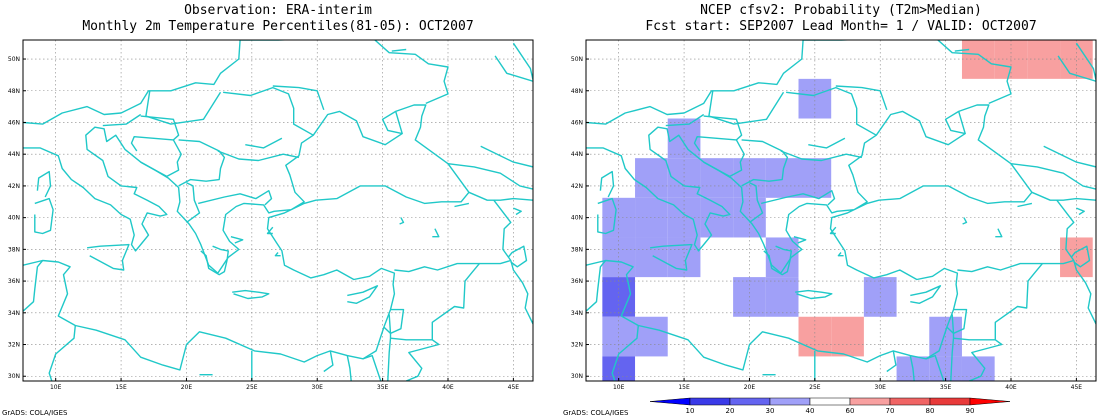  I want to click on lon-tick-label: 10E, so click(56, 387).